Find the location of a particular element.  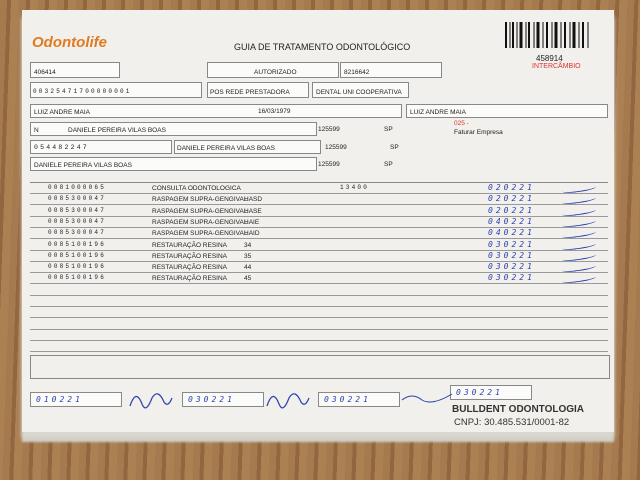

main-guide: 8216642 is located at coordinates (357, 72).